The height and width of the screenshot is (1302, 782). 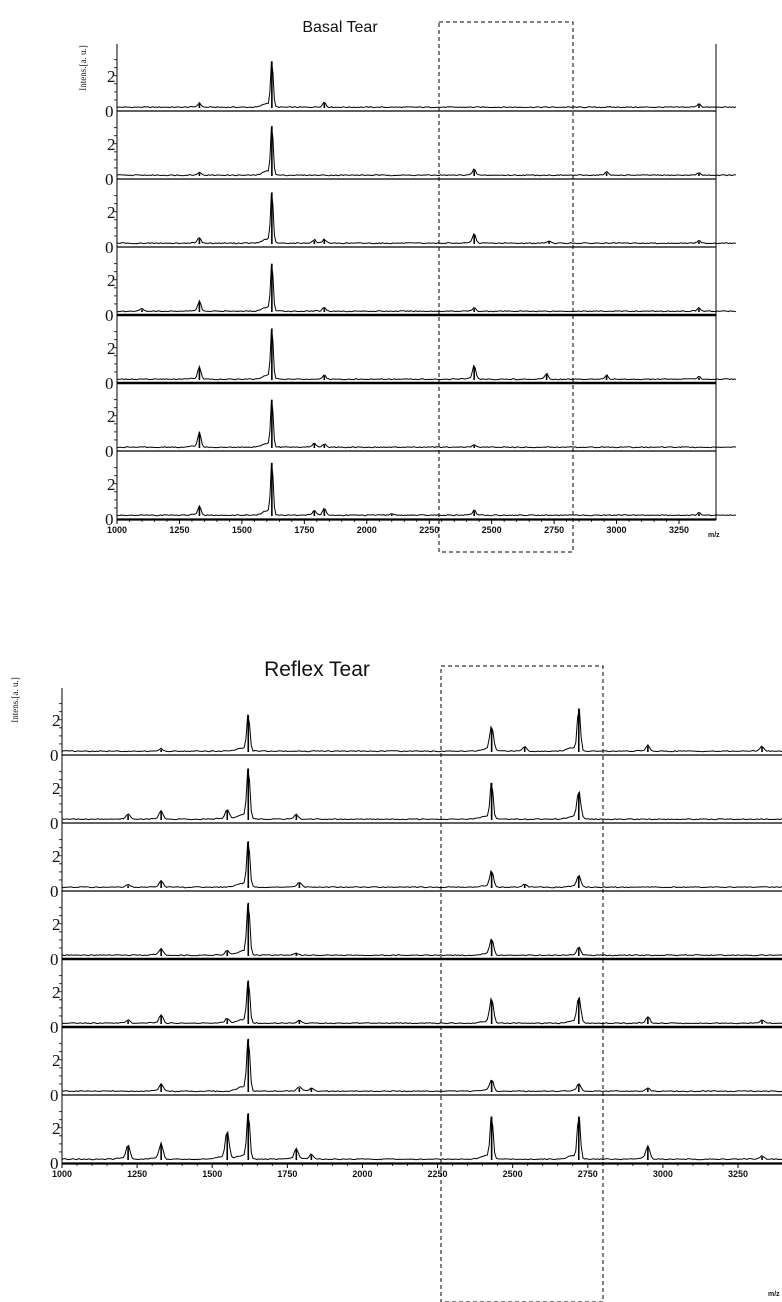 I want to click on y-axis-label-basal: Intens.[a. u.], so click(x=83, y=67).